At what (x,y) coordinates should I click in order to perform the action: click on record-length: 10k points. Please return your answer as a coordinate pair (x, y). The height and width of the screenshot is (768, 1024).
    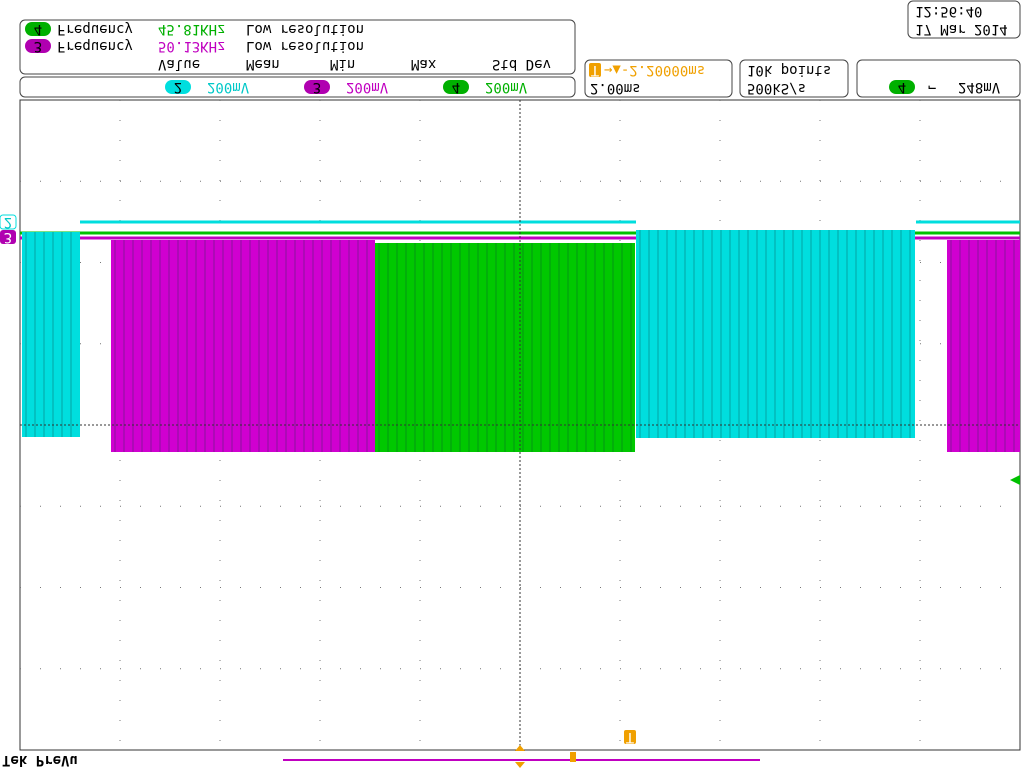
    Looking at the image, I should click on (789, 70).